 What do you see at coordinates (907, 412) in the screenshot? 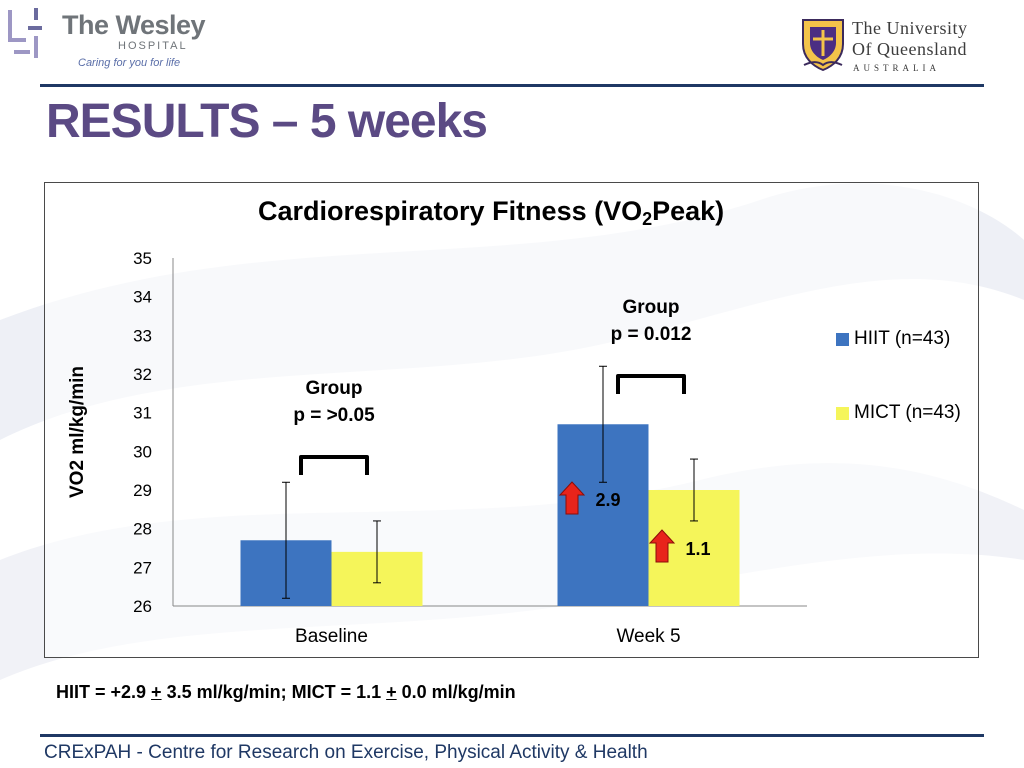
I see `legend-label-mict: MICT (n=43)` at bounding box center [907, 412].